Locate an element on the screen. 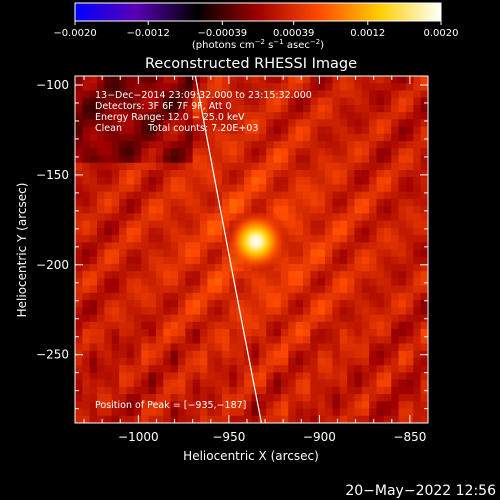 This screenshot has height=500, width=500. x-axis-label: Heliocentric X (arcsec) is located at coordinates (251, 456).